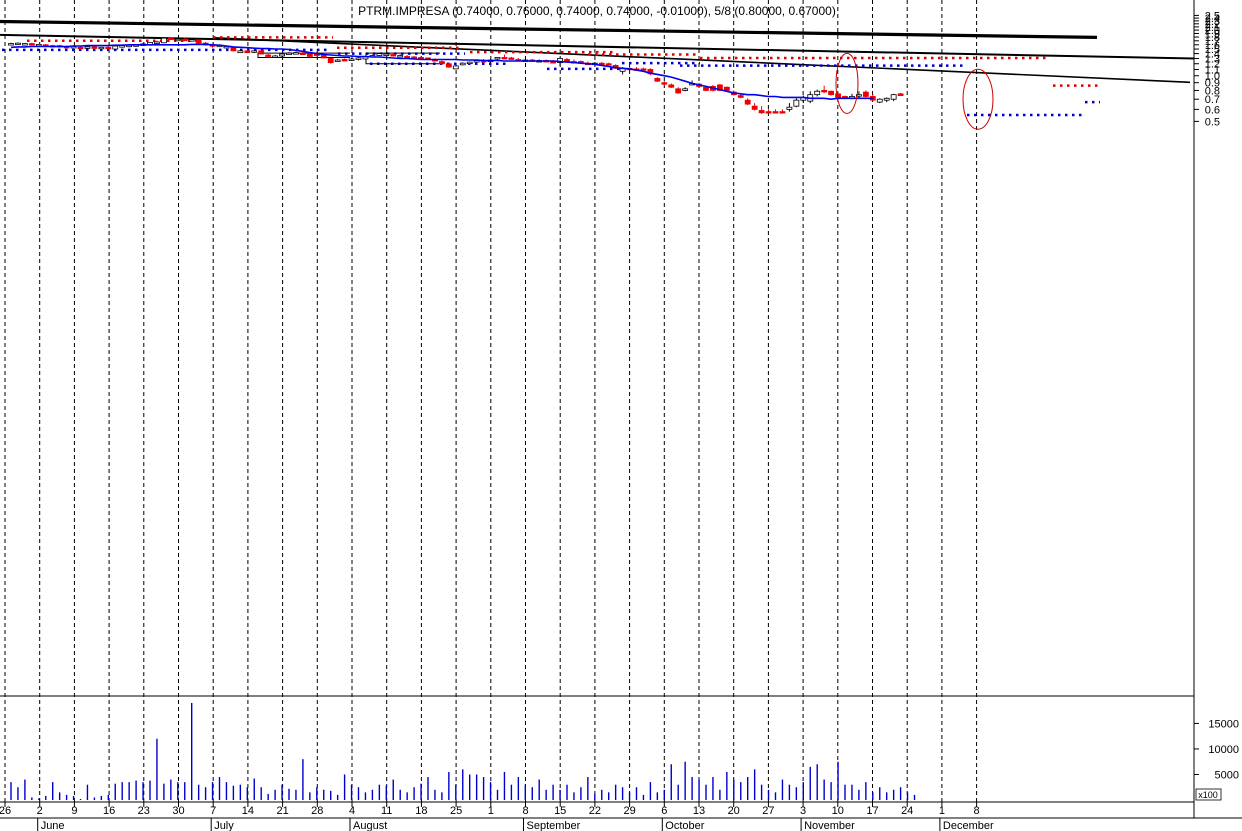  I want to click on y-tick-label: 1.1, so click(1212, 70).